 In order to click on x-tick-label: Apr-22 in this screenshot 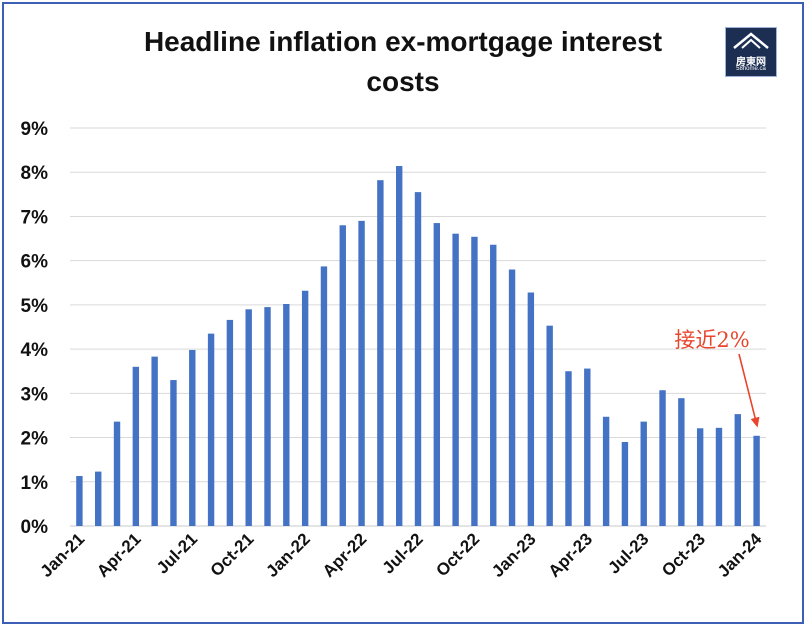, I will do `click(345, 555)`.